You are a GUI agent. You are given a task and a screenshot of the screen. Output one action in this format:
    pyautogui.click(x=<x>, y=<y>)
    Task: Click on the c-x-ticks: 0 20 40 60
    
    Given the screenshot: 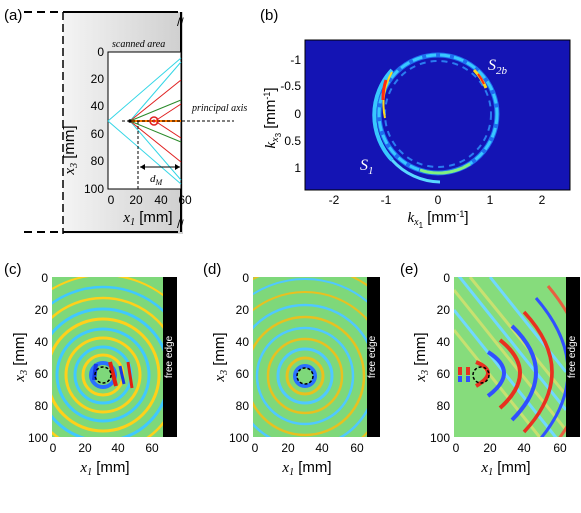 What is the action you would take?
    pyautogui.click(x=104, y=448)
    